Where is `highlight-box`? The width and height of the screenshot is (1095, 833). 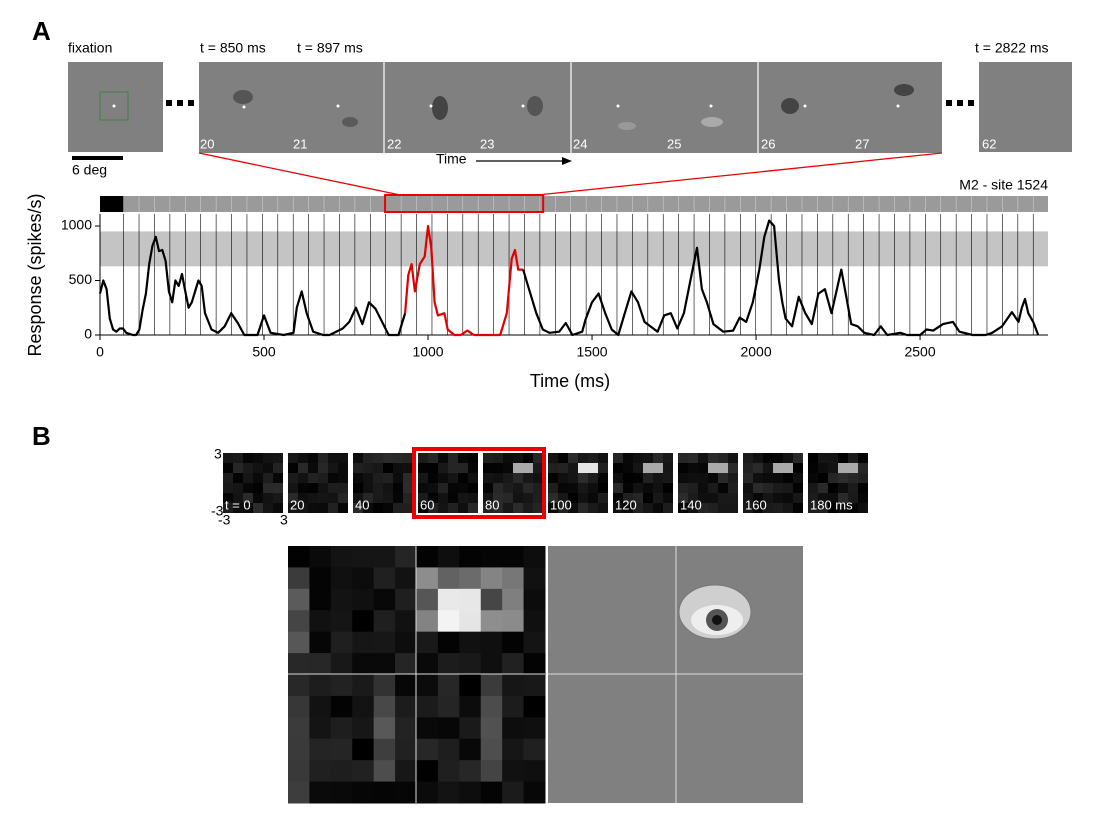 highlight-box is located at coordinates (464, 203).